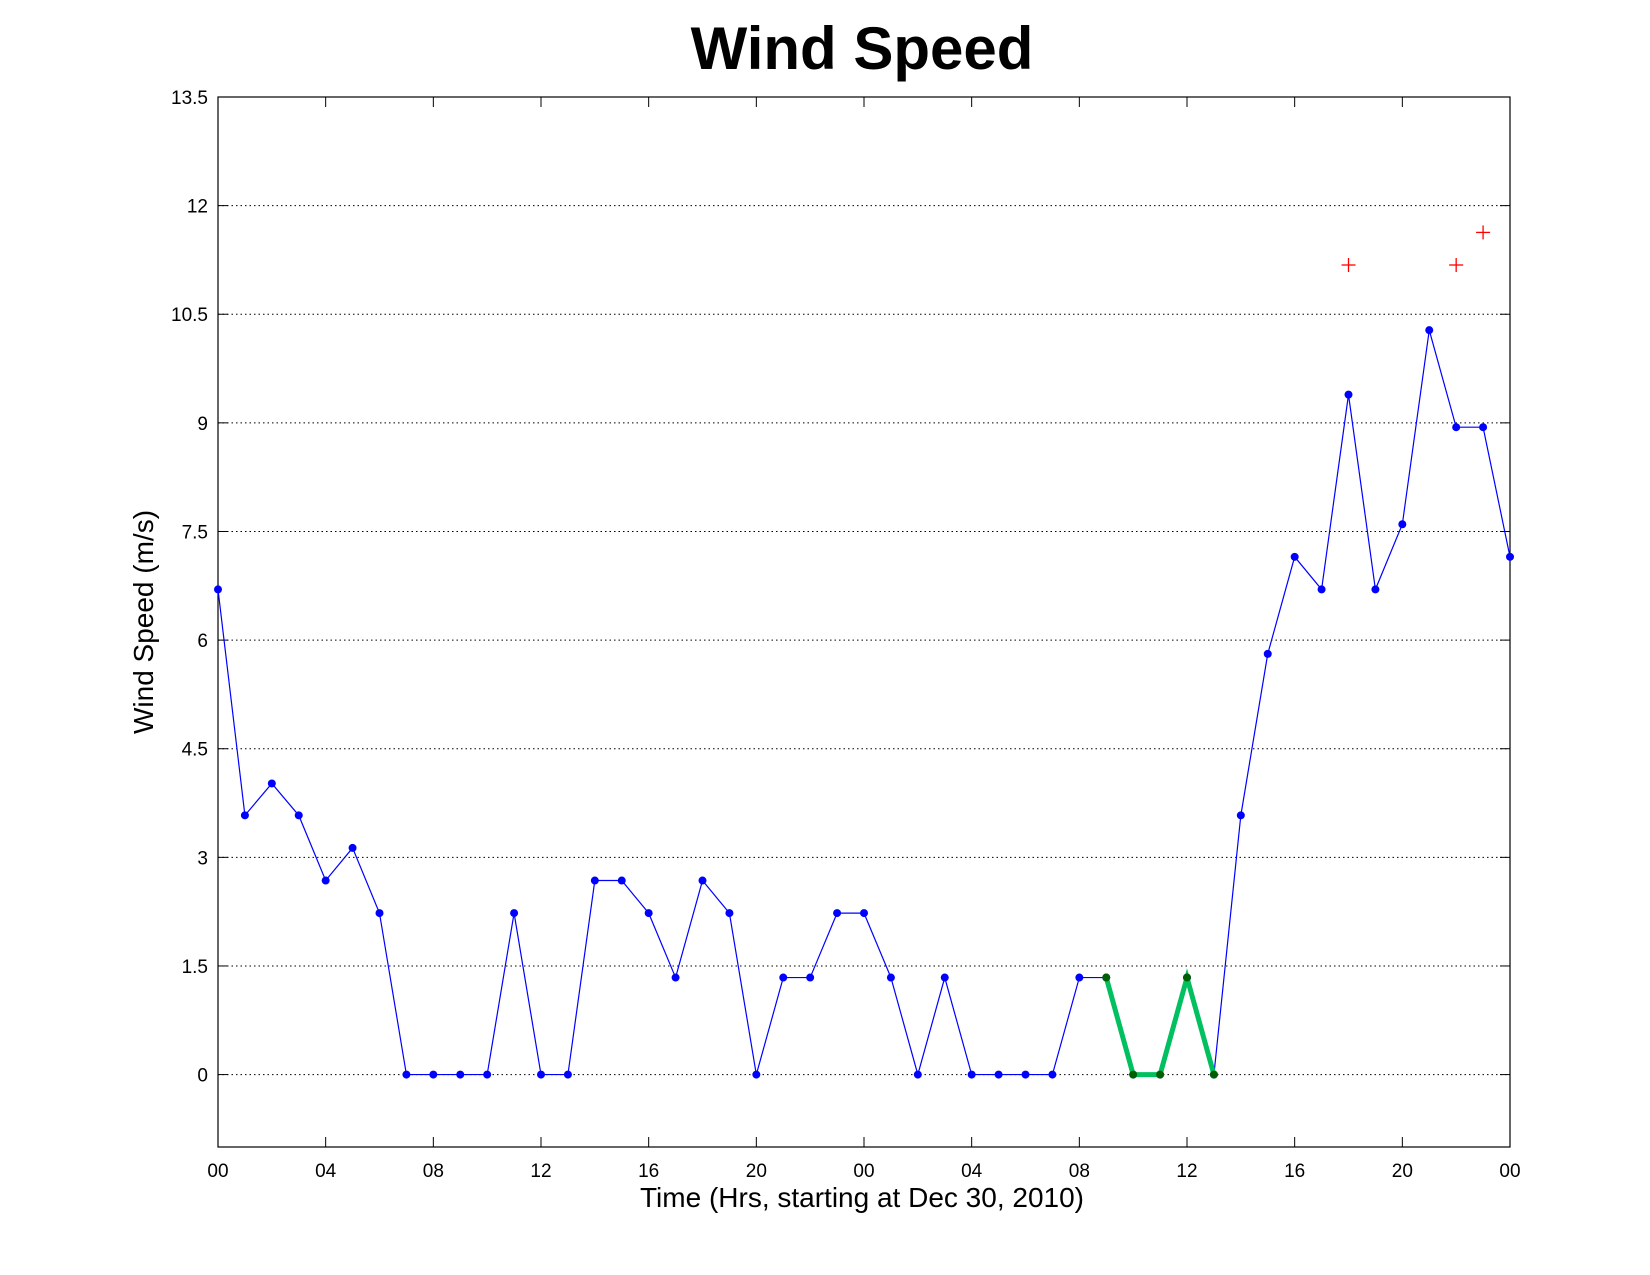 This screenshot has height=1275, width=1650. What do you see at coordinates (1160, 1023) in the screenshot?
I see `series-line-green` at bounding box center [1160, 1023].